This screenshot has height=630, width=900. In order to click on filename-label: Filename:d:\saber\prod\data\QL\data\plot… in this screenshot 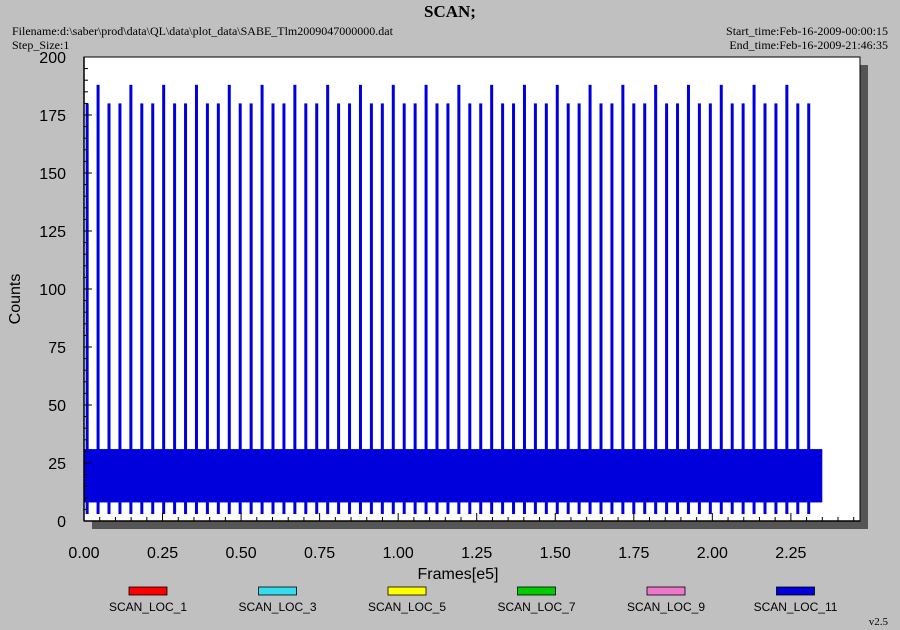, I will do `click(202, 31)`.